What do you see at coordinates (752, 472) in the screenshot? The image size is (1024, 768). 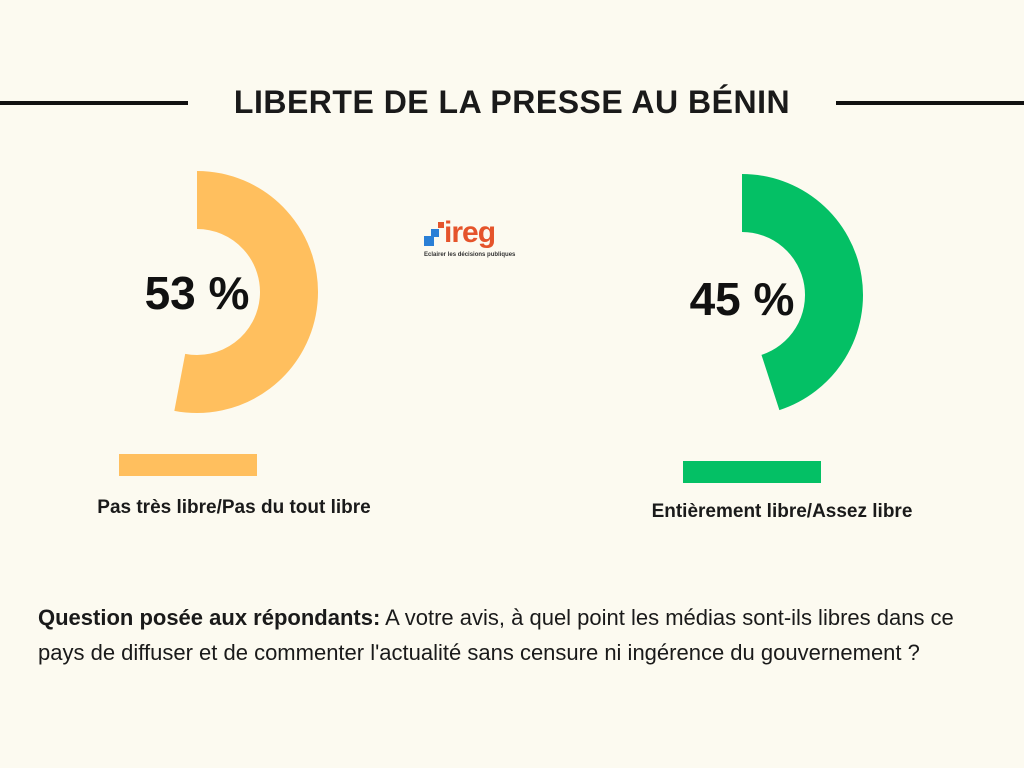 I see `legend-swatch-libre` at bounding box center [752, 472].